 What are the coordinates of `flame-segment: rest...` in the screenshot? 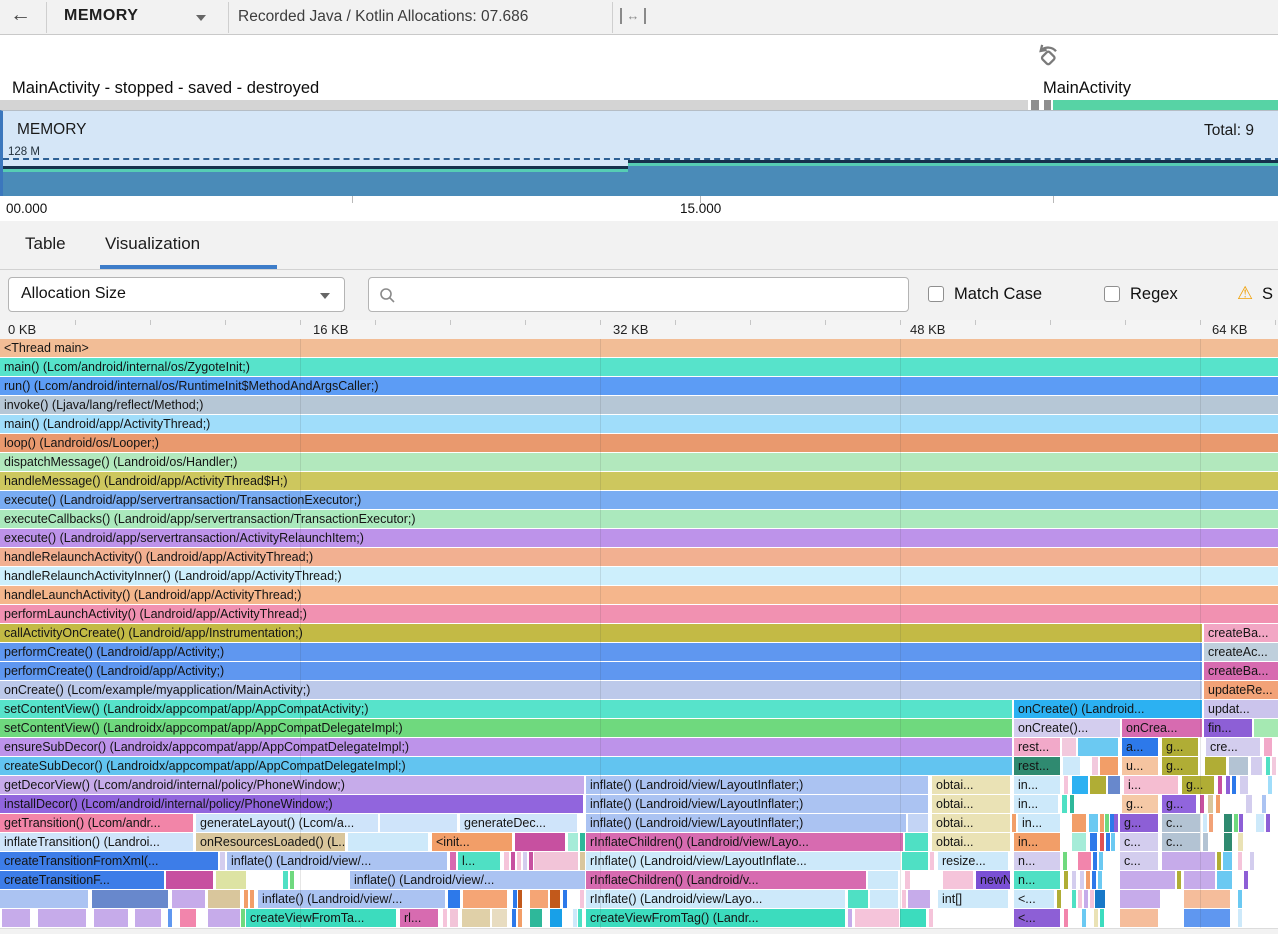 It's located at (1037, 747).